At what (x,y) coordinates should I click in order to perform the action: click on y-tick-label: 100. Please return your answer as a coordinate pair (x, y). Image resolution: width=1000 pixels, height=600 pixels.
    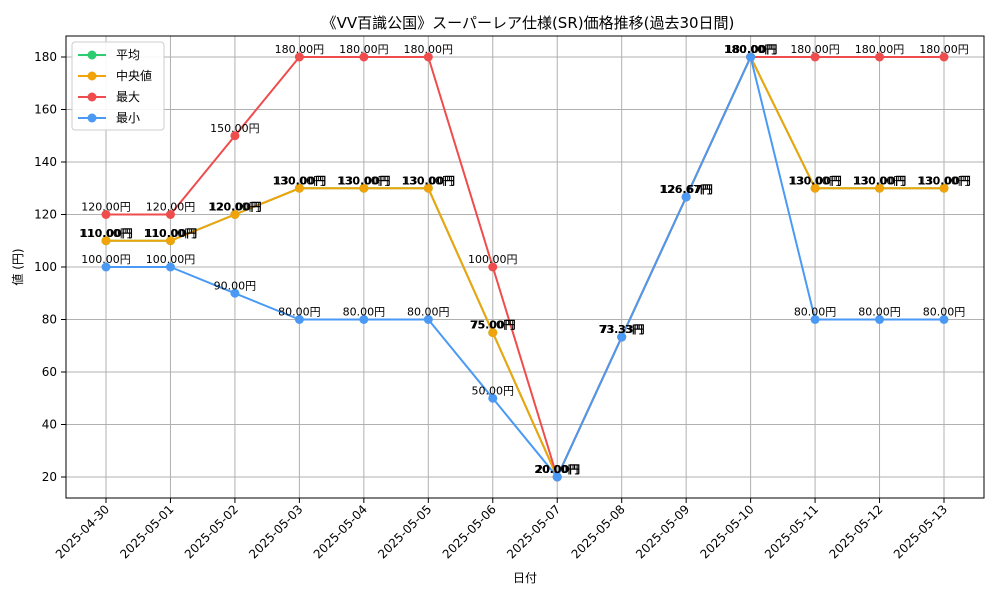
    Looking at the image, I should click on (45, 267).